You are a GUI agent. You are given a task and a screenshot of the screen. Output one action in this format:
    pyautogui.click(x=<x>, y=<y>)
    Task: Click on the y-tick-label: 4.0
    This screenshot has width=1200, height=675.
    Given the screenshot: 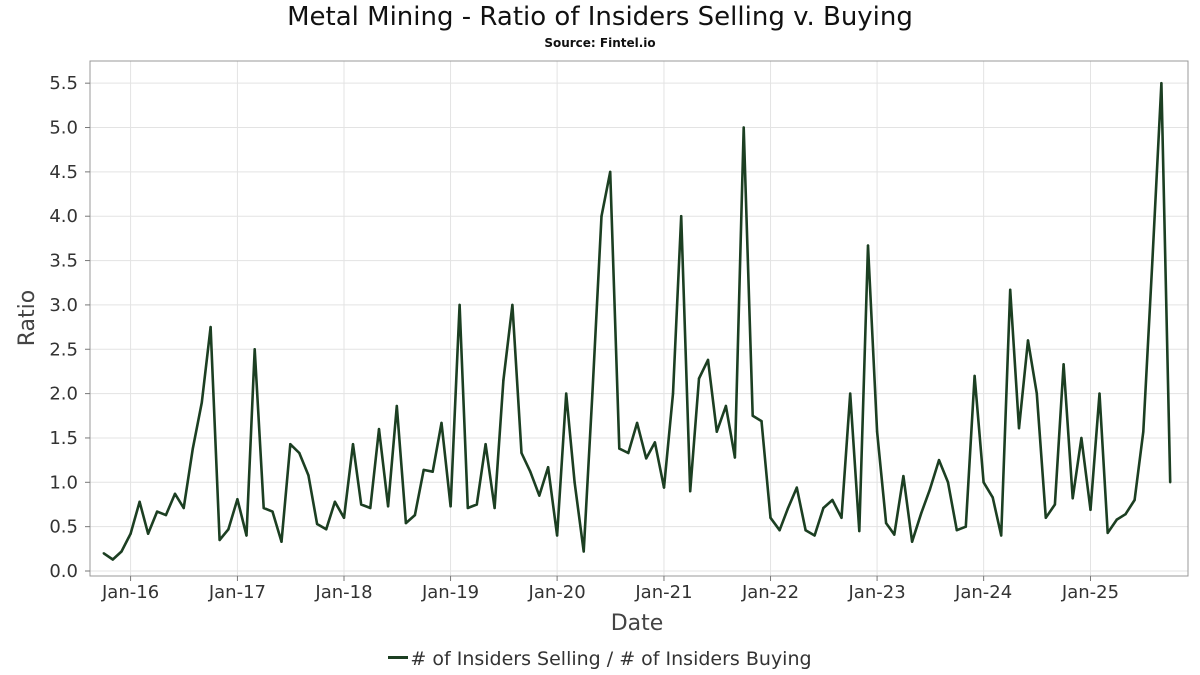 What is the action you would take?
    pyautogui.click(x=63, y=216)
    